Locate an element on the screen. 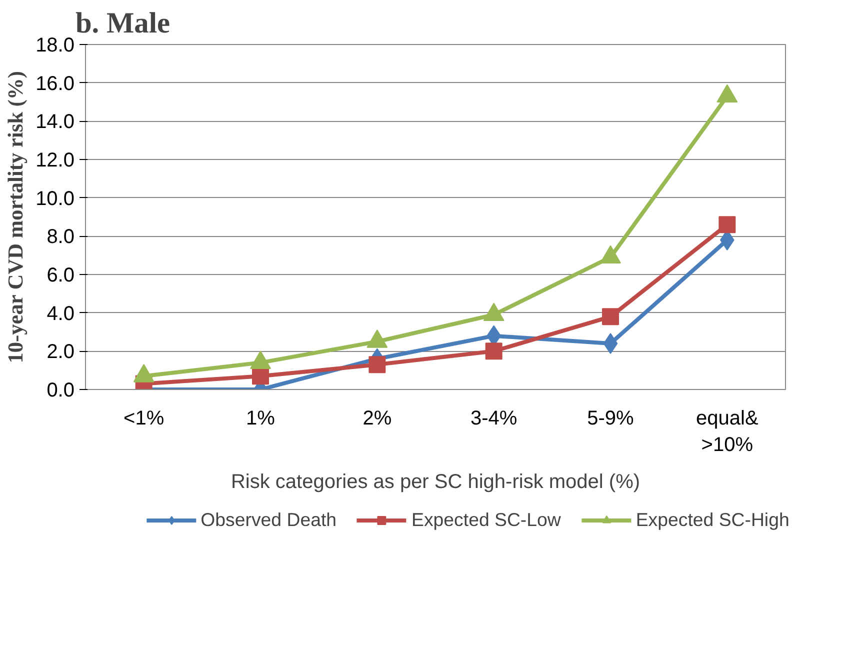 This screenshot has height=645, width=867. y-tick-label: 8.0 is located at coordinates (60, 237).